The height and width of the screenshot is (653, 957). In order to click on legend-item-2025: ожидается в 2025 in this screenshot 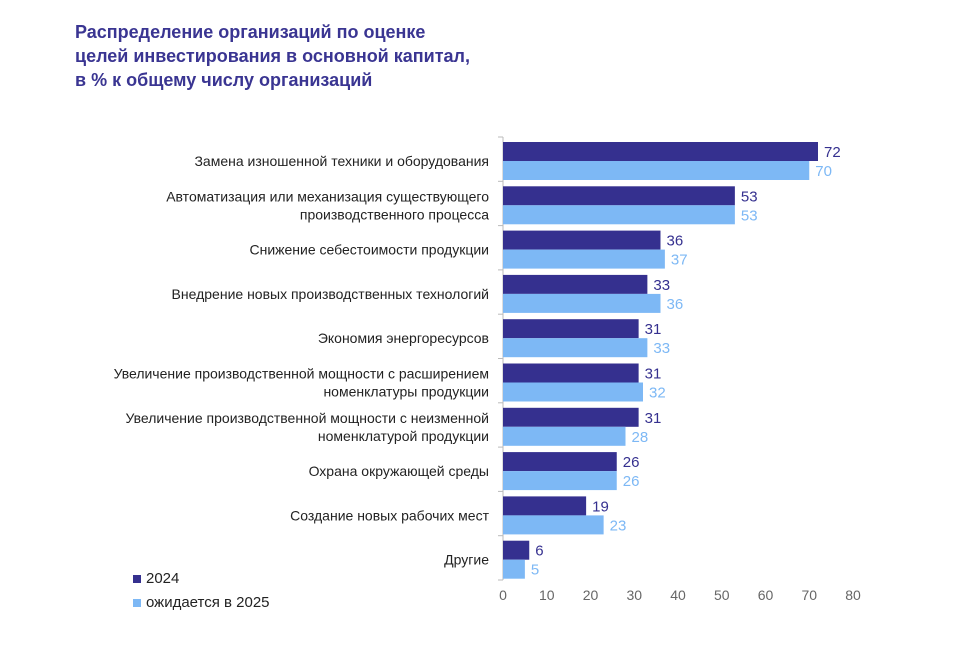, I will do `click(201, 602)`.